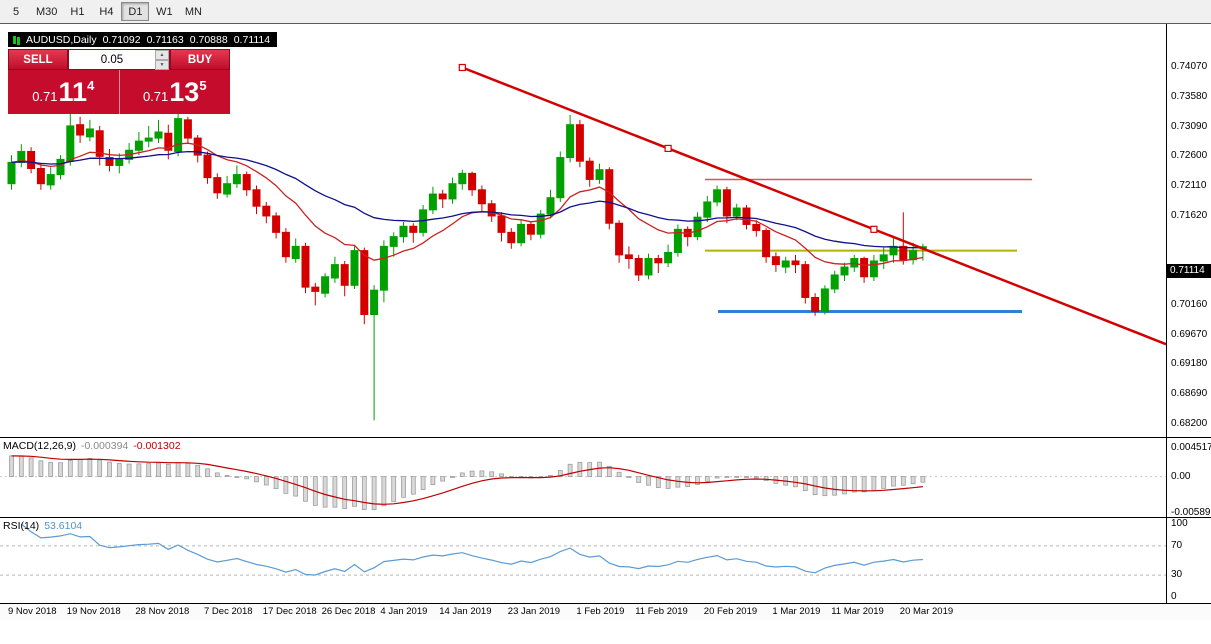 This screenshot has width=1211, height=644. What do you see at coordinates (661, 611) in the screenshot?
I see `date-label: 11 Feb 2019` at bounding box center [661, 611].